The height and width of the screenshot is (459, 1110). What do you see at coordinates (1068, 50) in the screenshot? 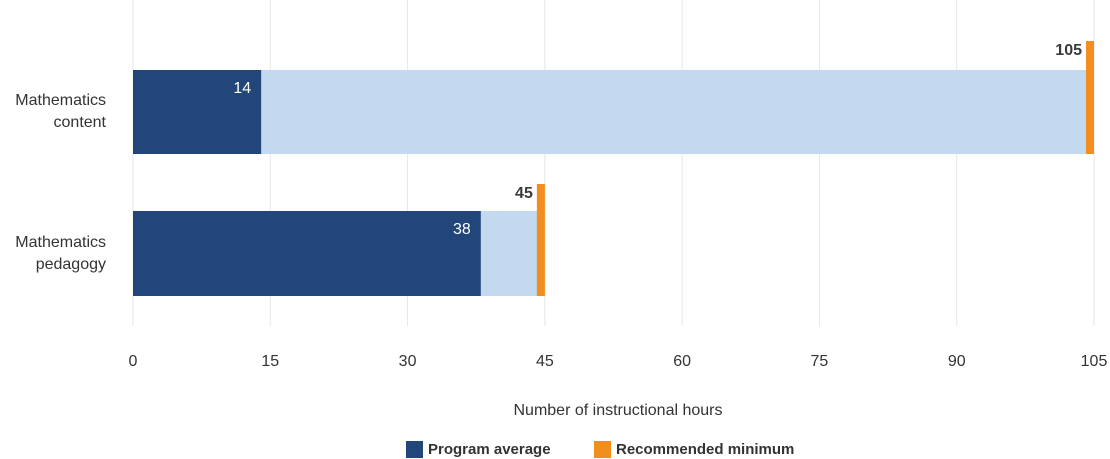
I see `value-label: 105` at bounding box center [1068, 50].